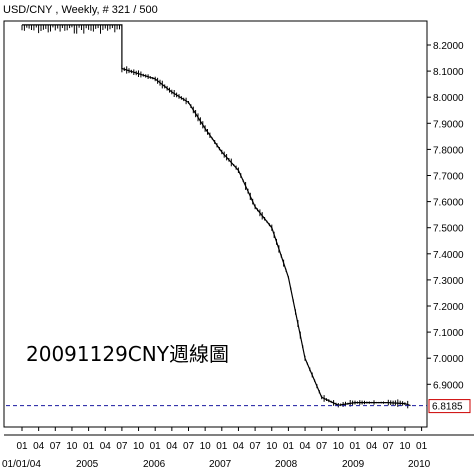 This screenshot has height=473, width=474. Describe the element at coordinates (87, 464) in the screenshot. I see `x-year-label: 2005` at that location.